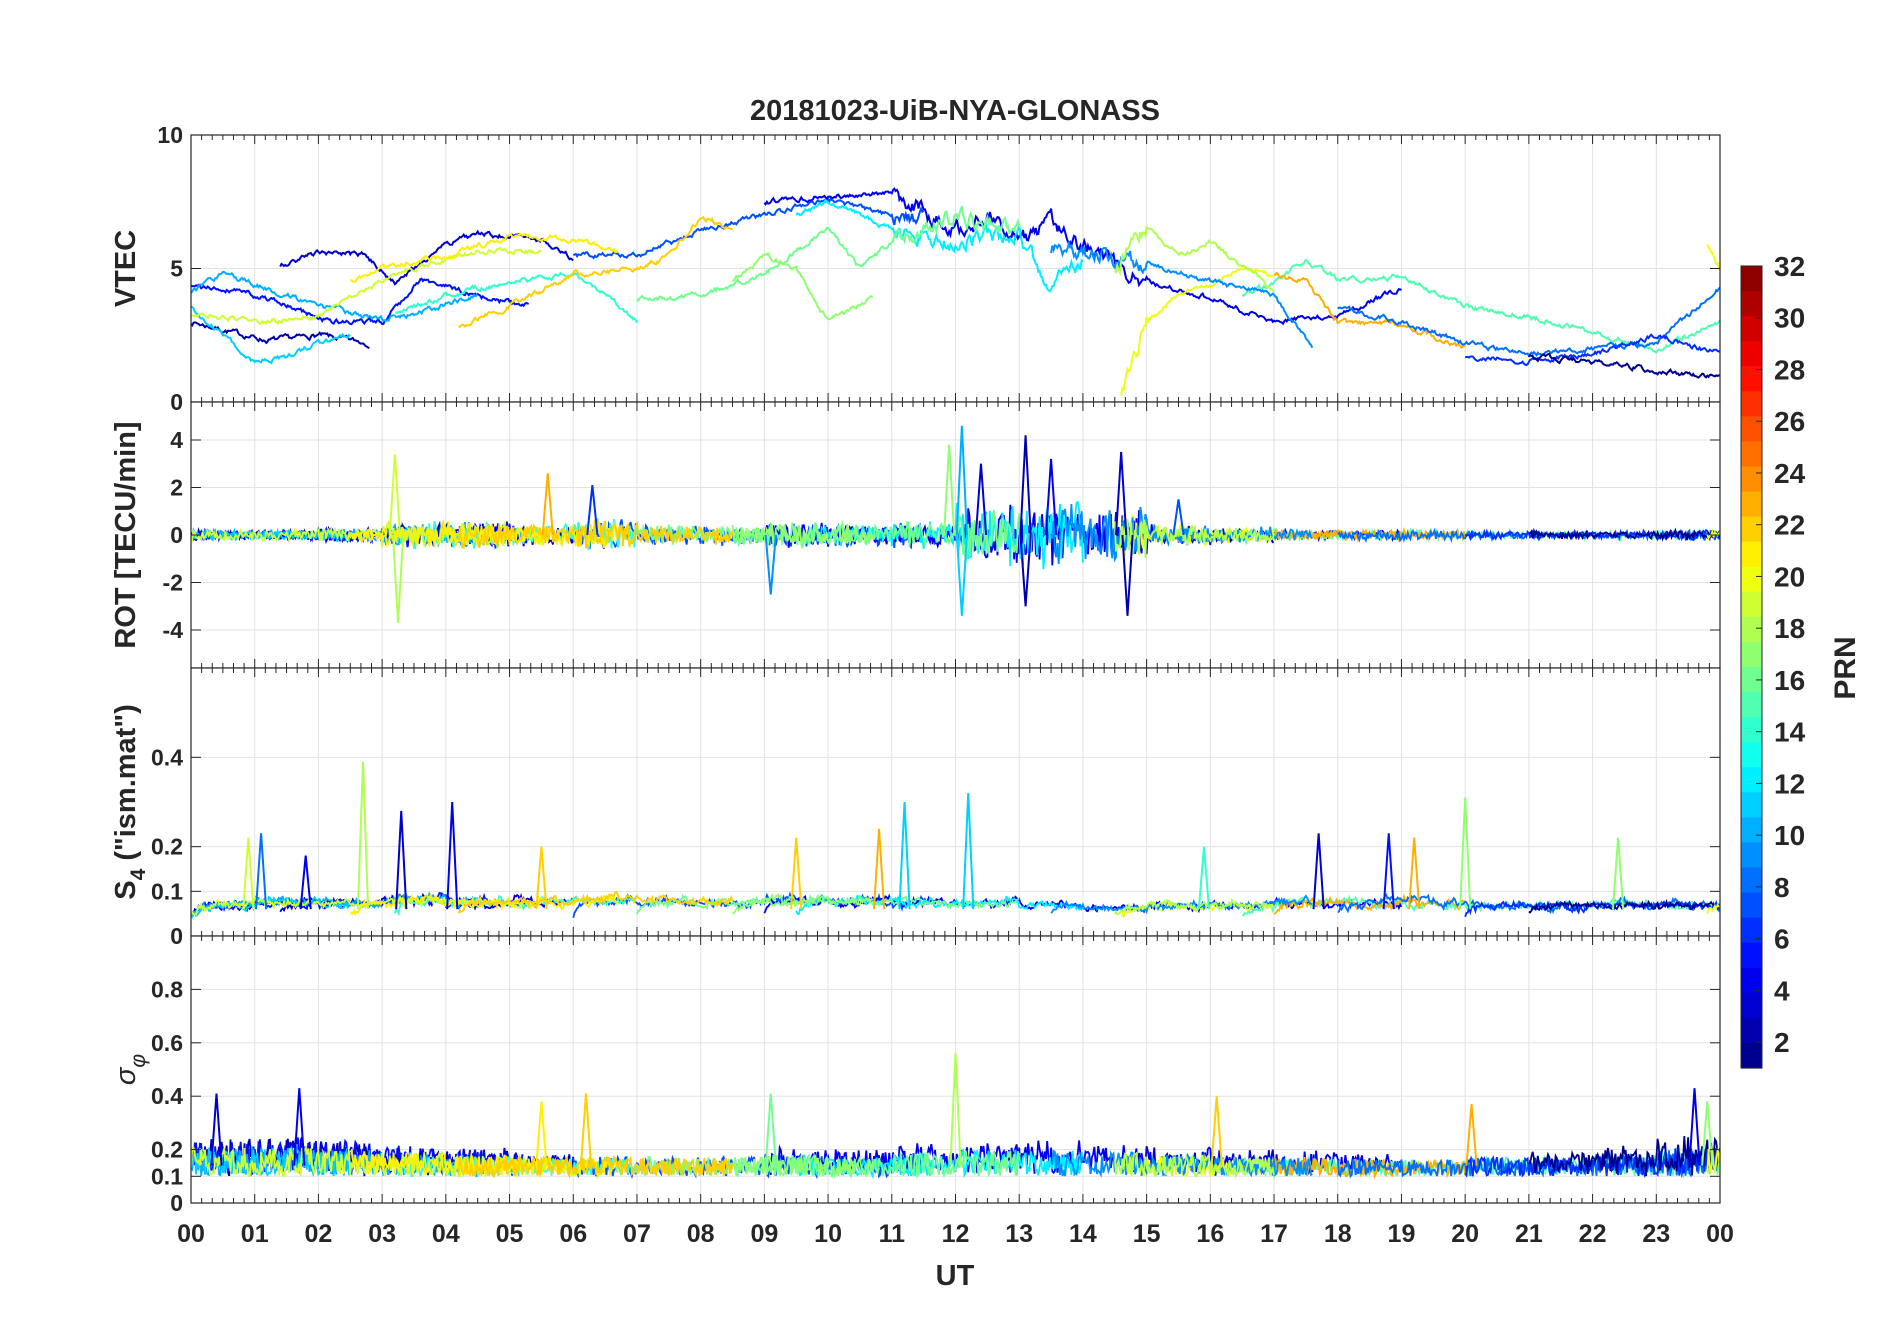 The width and height of the screenshot is (1902, 1330). What do you see at coordinates (1592, 350) in the screenshot?
I see `series-line-prn-6-vtec` at bounding box center [1592, 350].